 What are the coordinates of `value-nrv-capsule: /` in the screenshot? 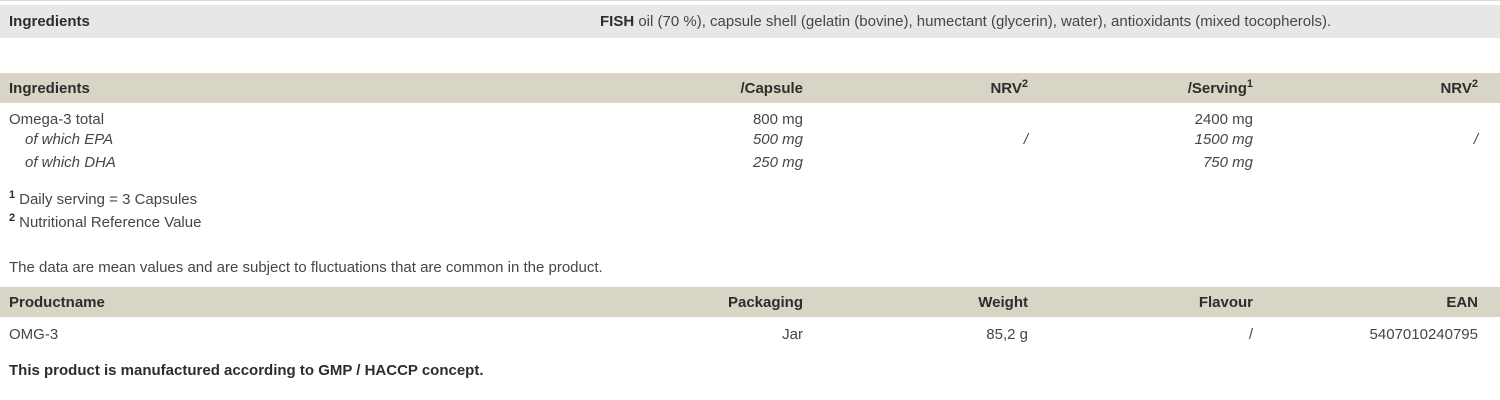 It's located at (1025, 139).